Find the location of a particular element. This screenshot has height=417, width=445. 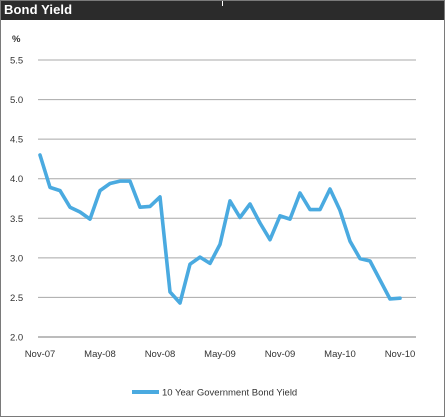

y-tick-label: 4.0 is located at coordinates (16, 179).